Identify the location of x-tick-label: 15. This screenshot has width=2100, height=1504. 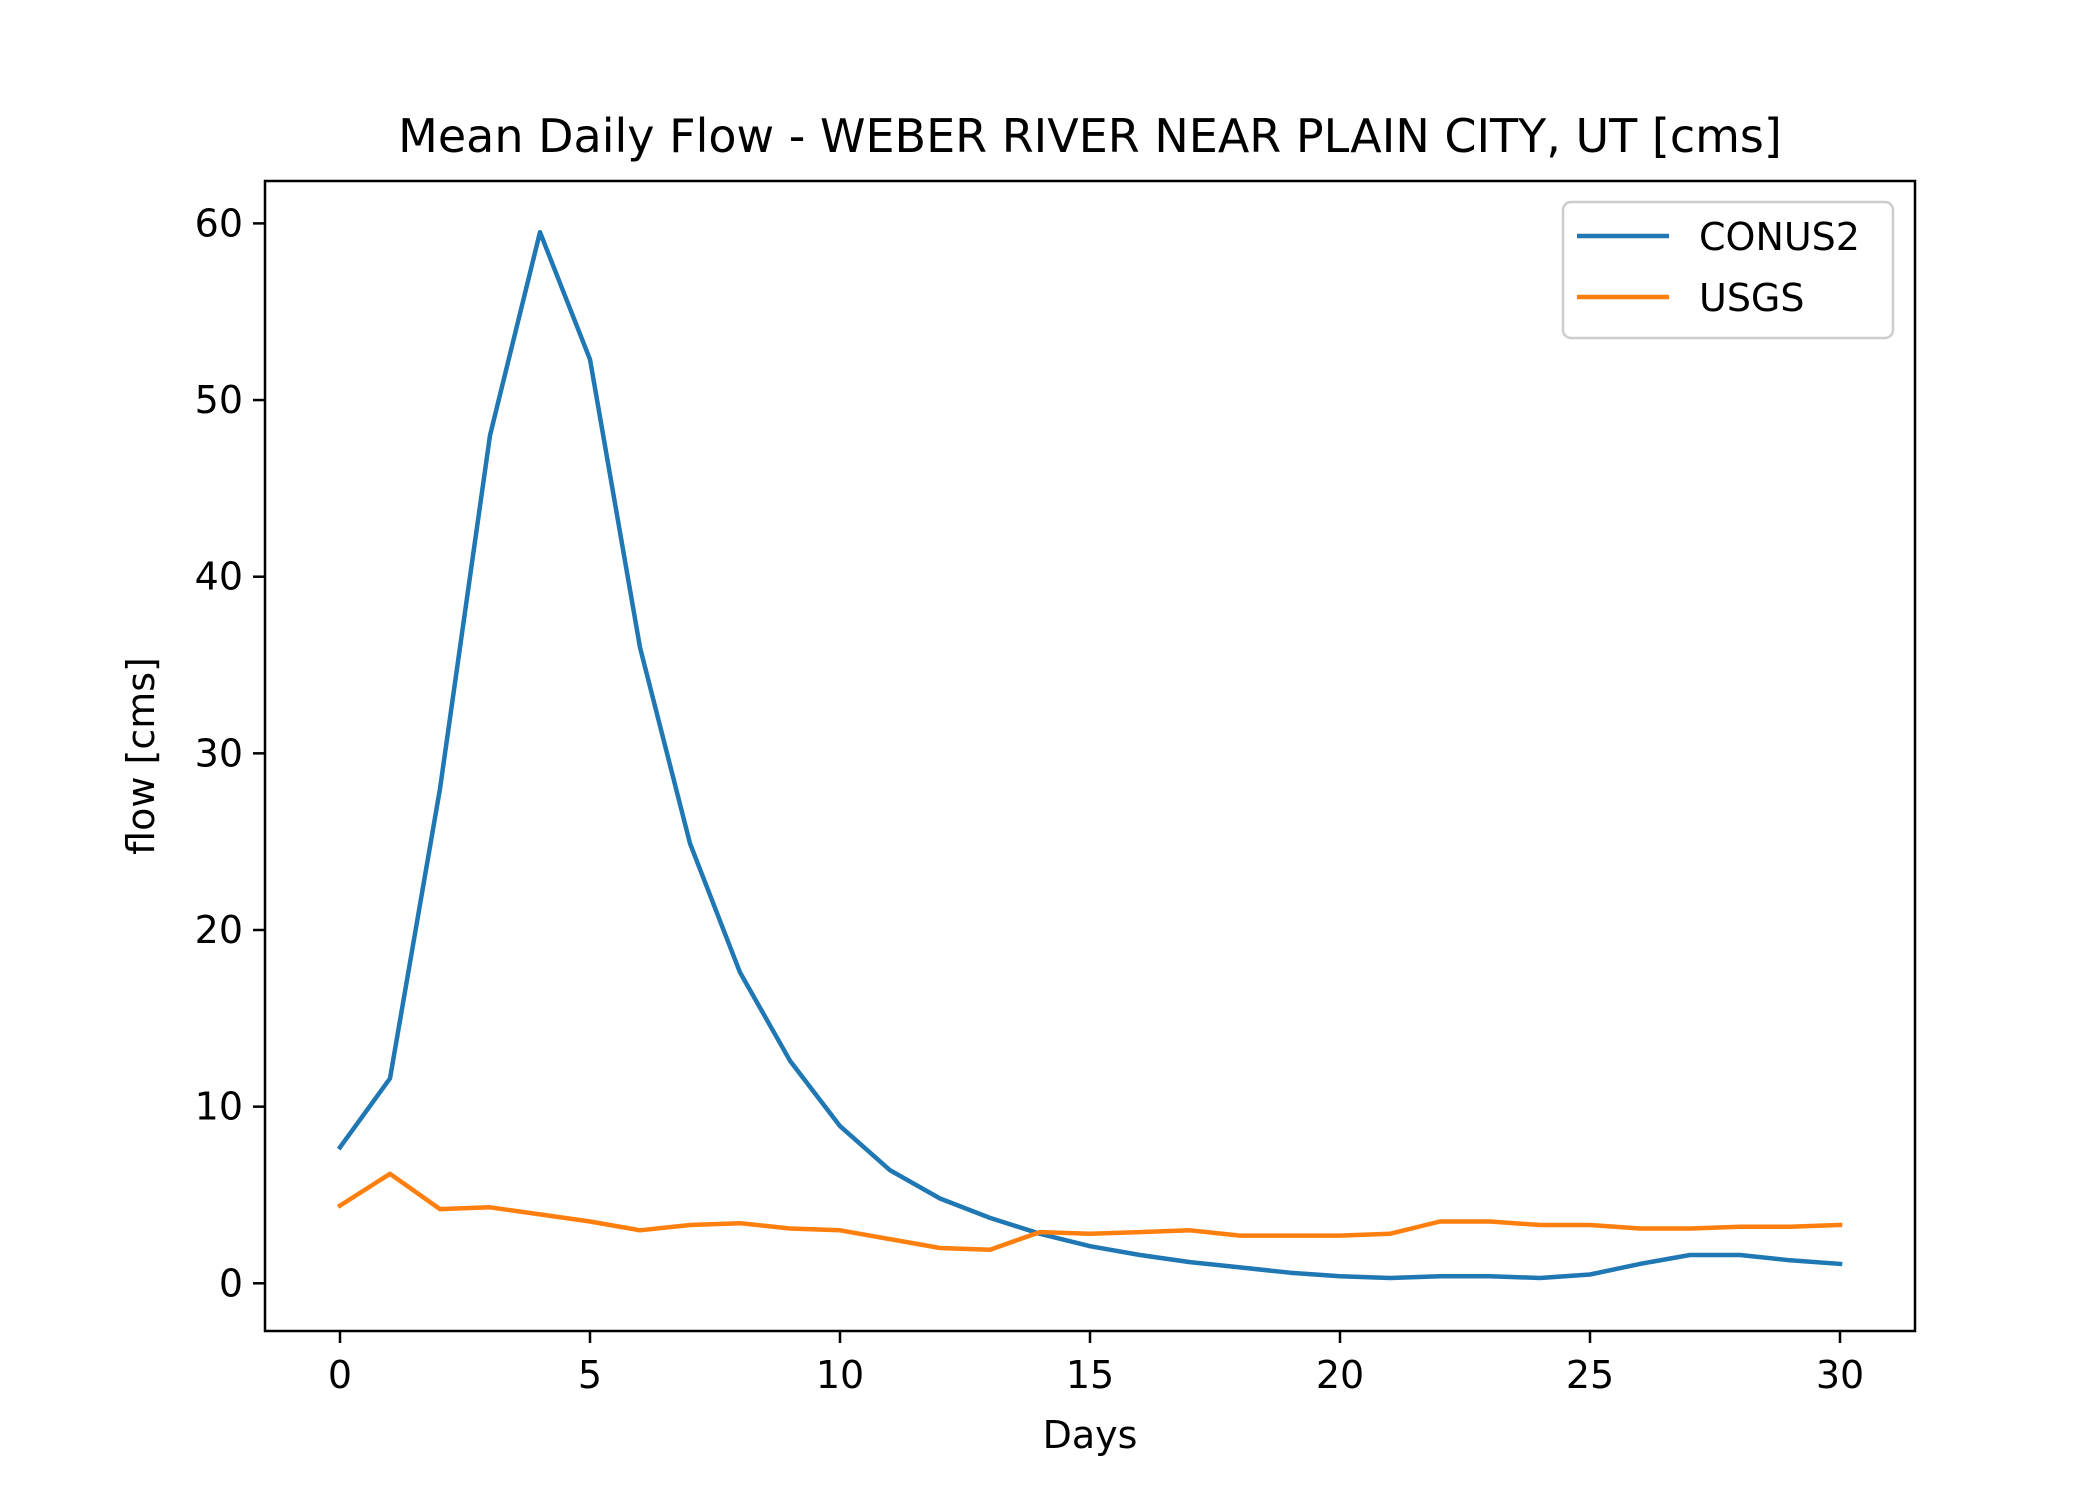
(1090, 1375).